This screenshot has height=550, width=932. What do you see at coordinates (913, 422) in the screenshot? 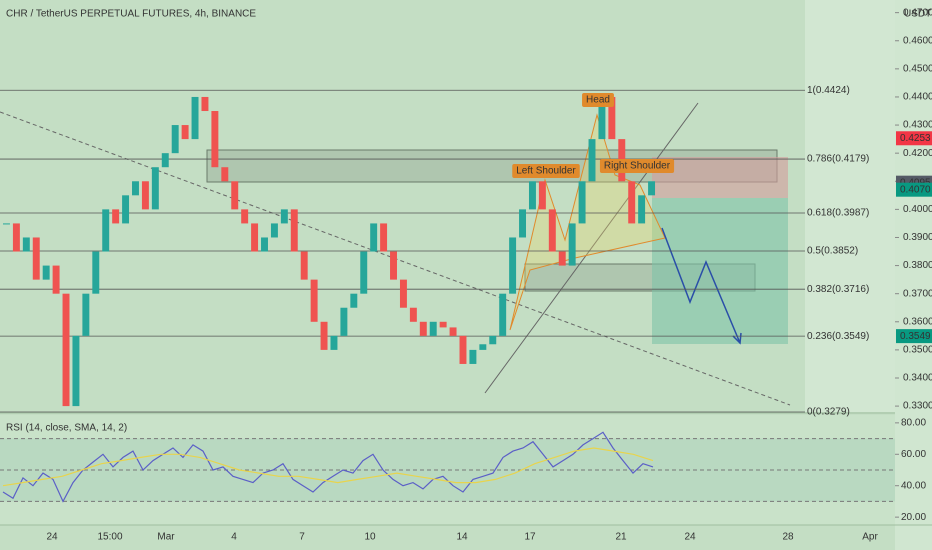
I see `y-tick-label: 80.00` at bounding box center [913, 422].